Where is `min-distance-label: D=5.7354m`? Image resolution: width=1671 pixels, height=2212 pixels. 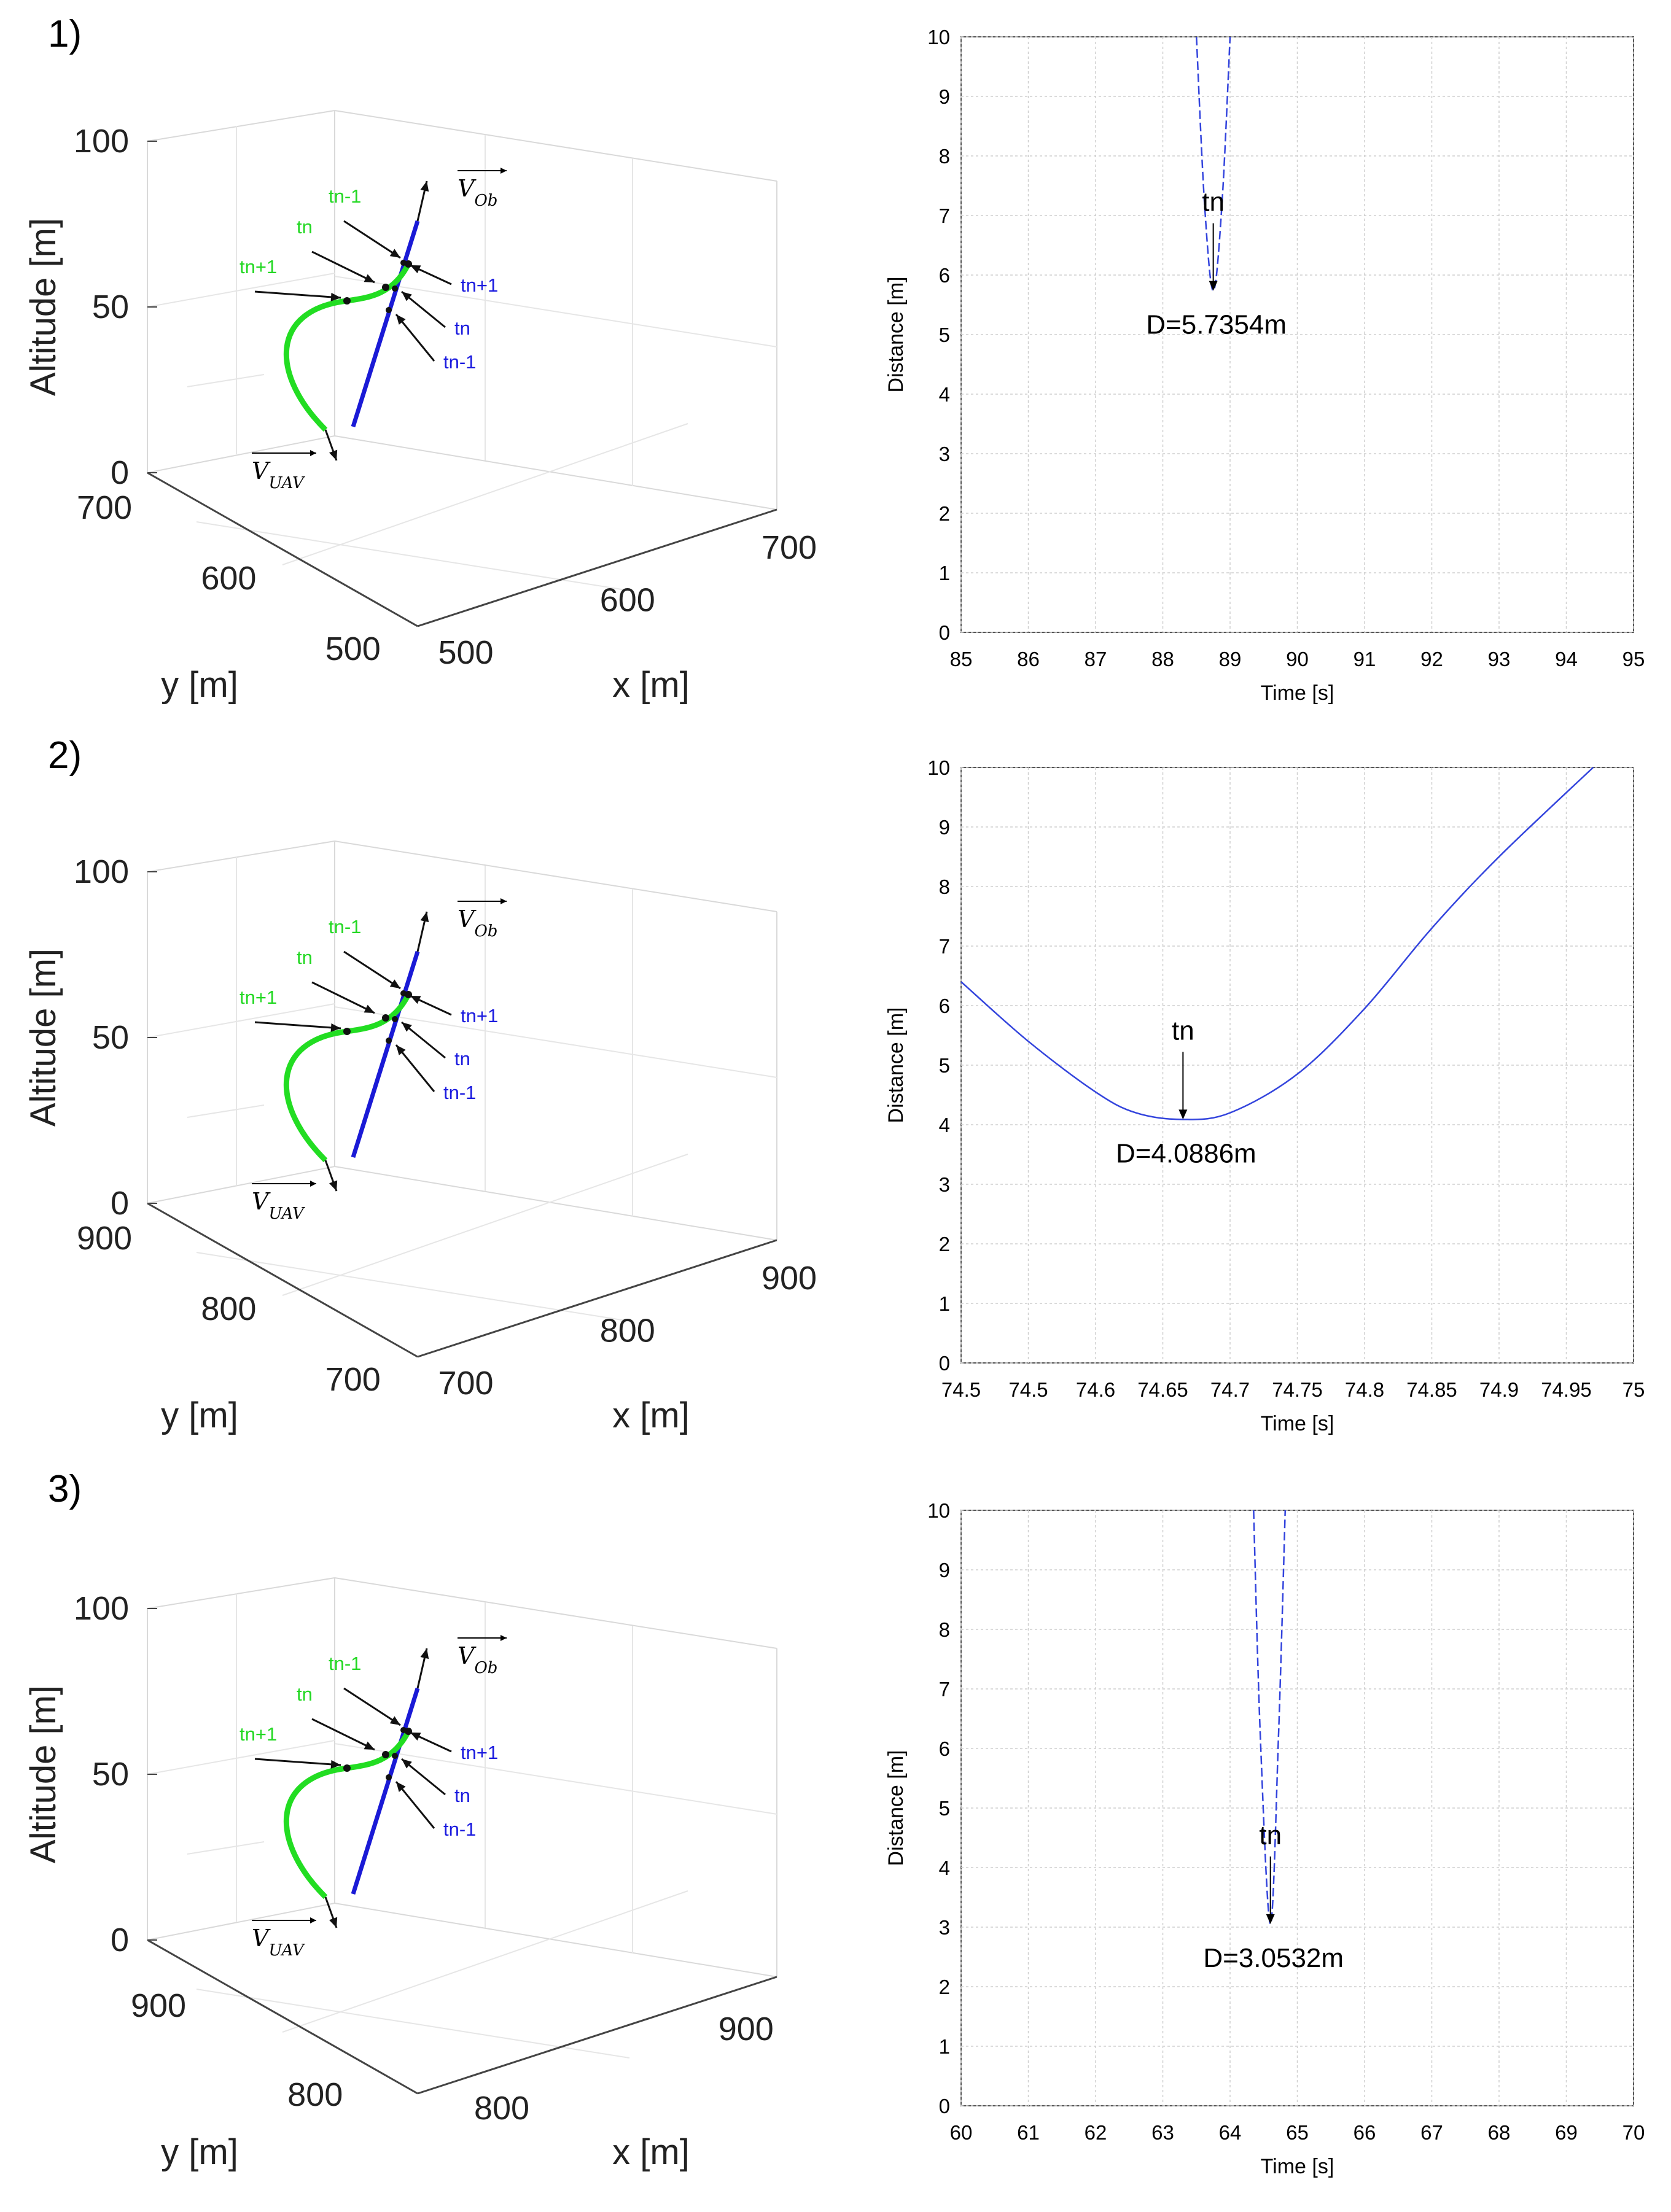
min-distance-label: D=5.7354m is located at coordinates (1216, 325).